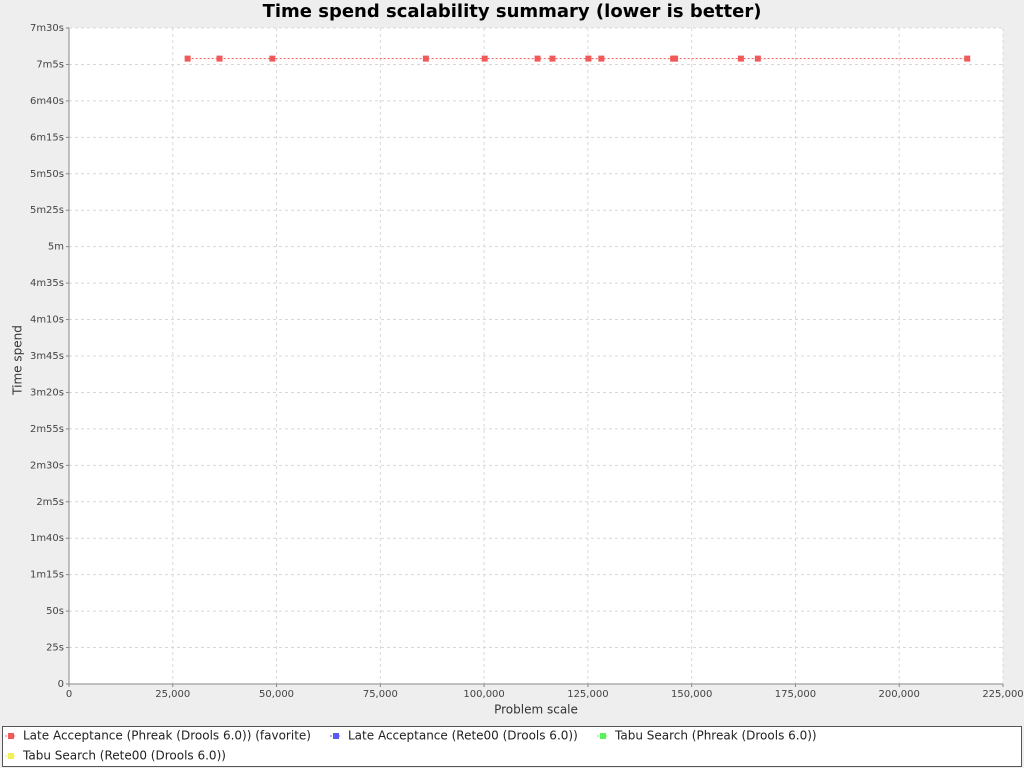 The image size is (1024, 768). I want to click on x-tick-label: 25,000, so click(172, 694).